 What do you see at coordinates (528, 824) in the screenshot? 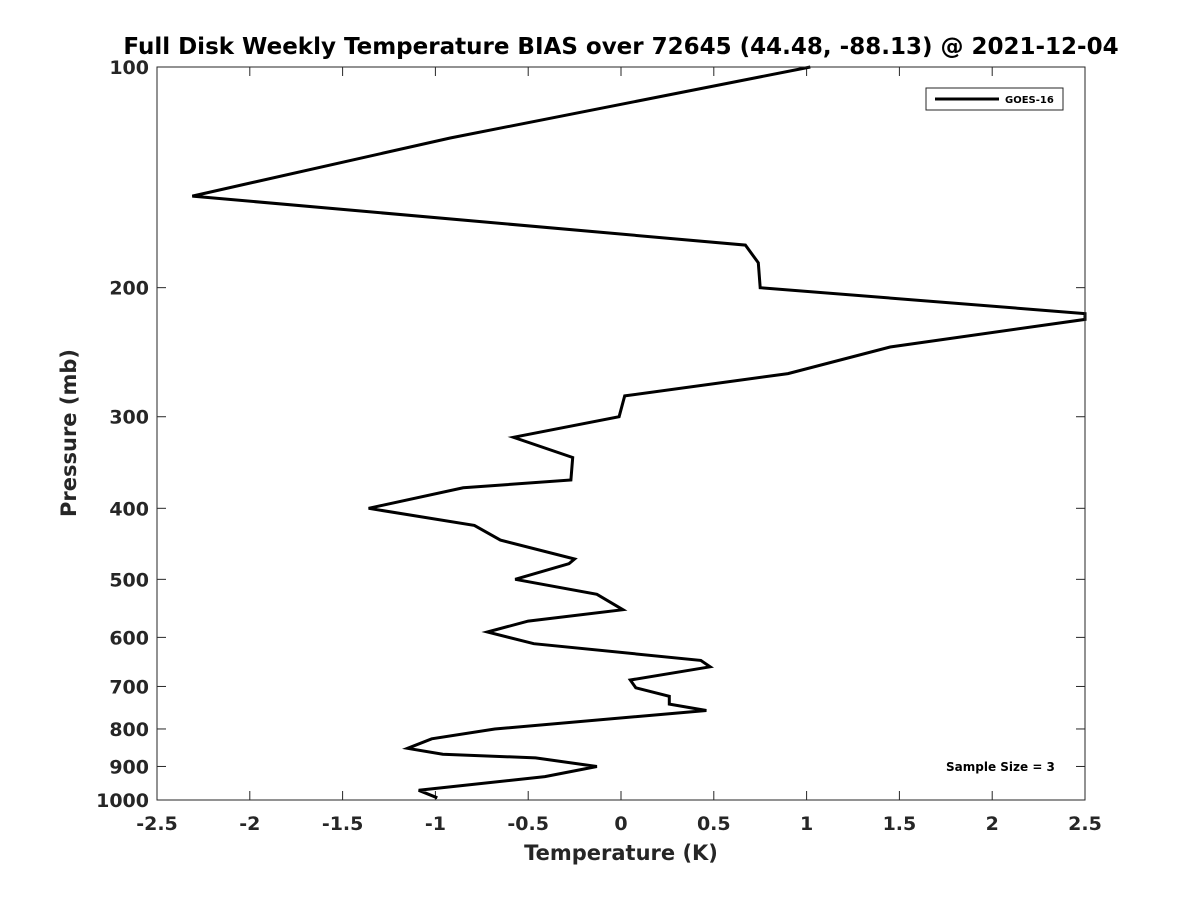
I see `x-tick-label: -0.5` at bounding box center [528, 824].